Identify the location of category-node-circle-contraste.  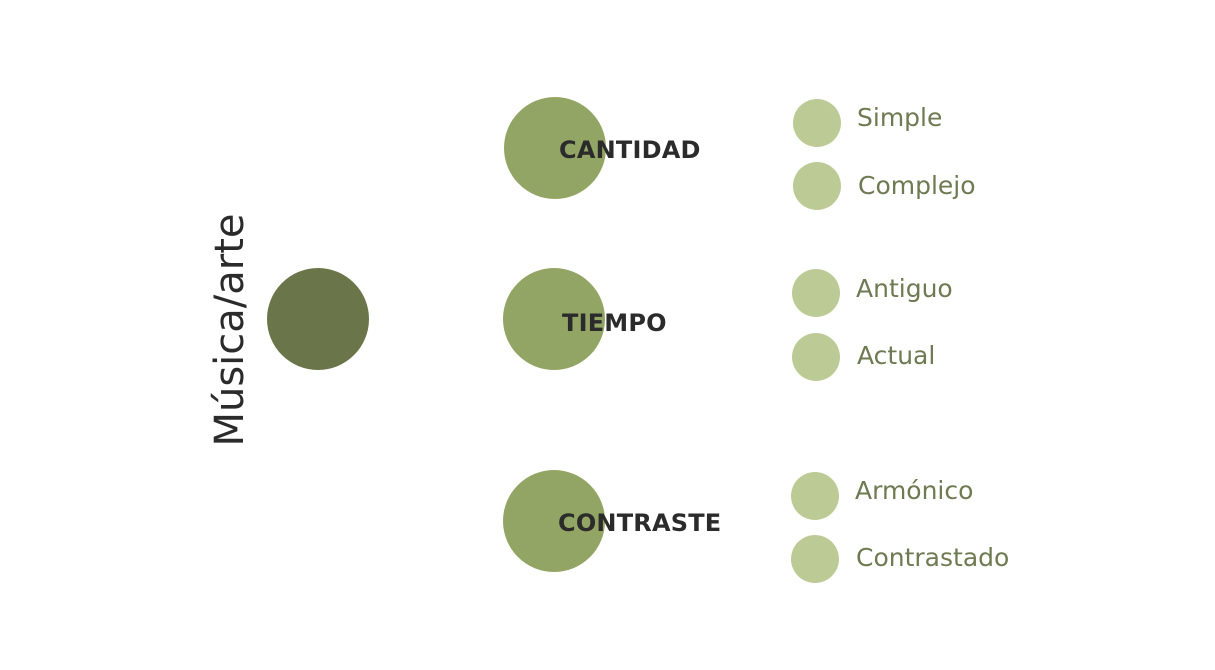
(554, 521).